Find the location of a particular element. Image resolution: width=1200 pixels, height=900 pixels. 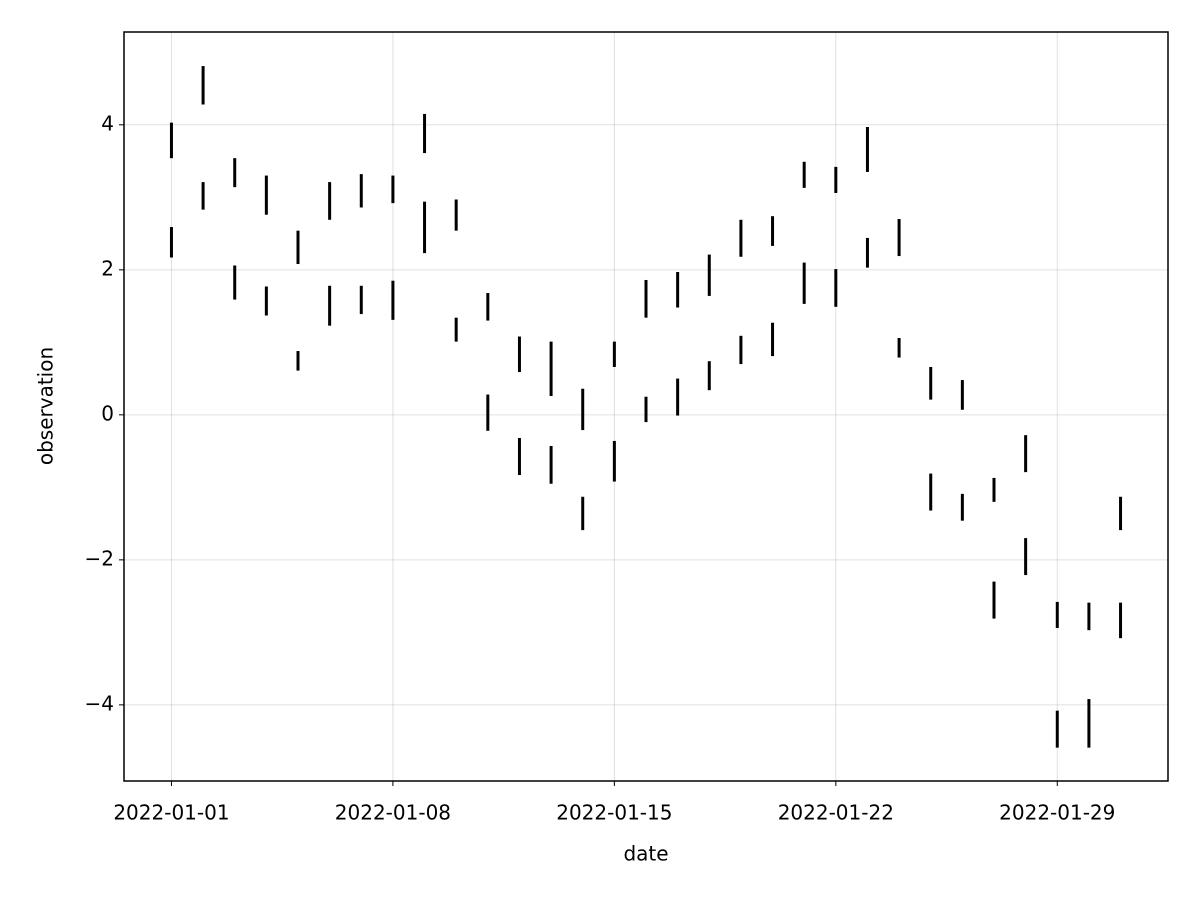

y-tick-label: −4 is located at coordinates (99, 703).